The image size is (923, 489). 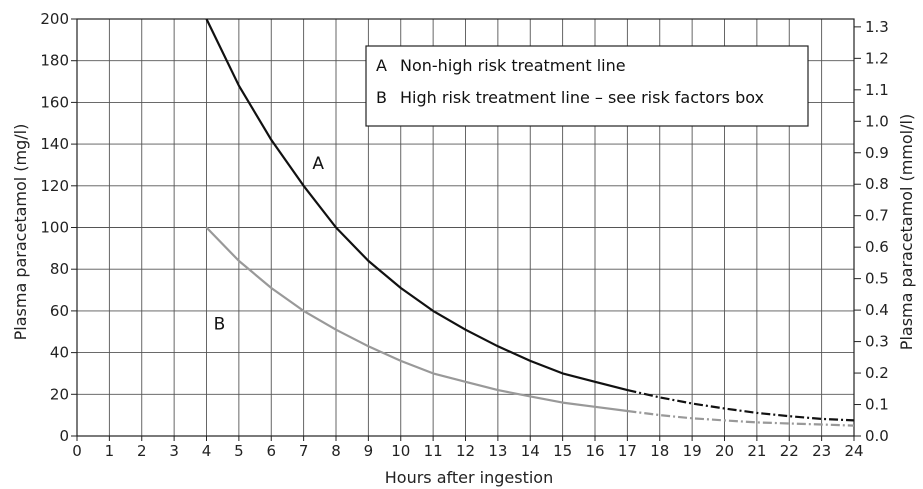 I want to click on y-right-tick-label: 0.4, so click(x=877, y=310).